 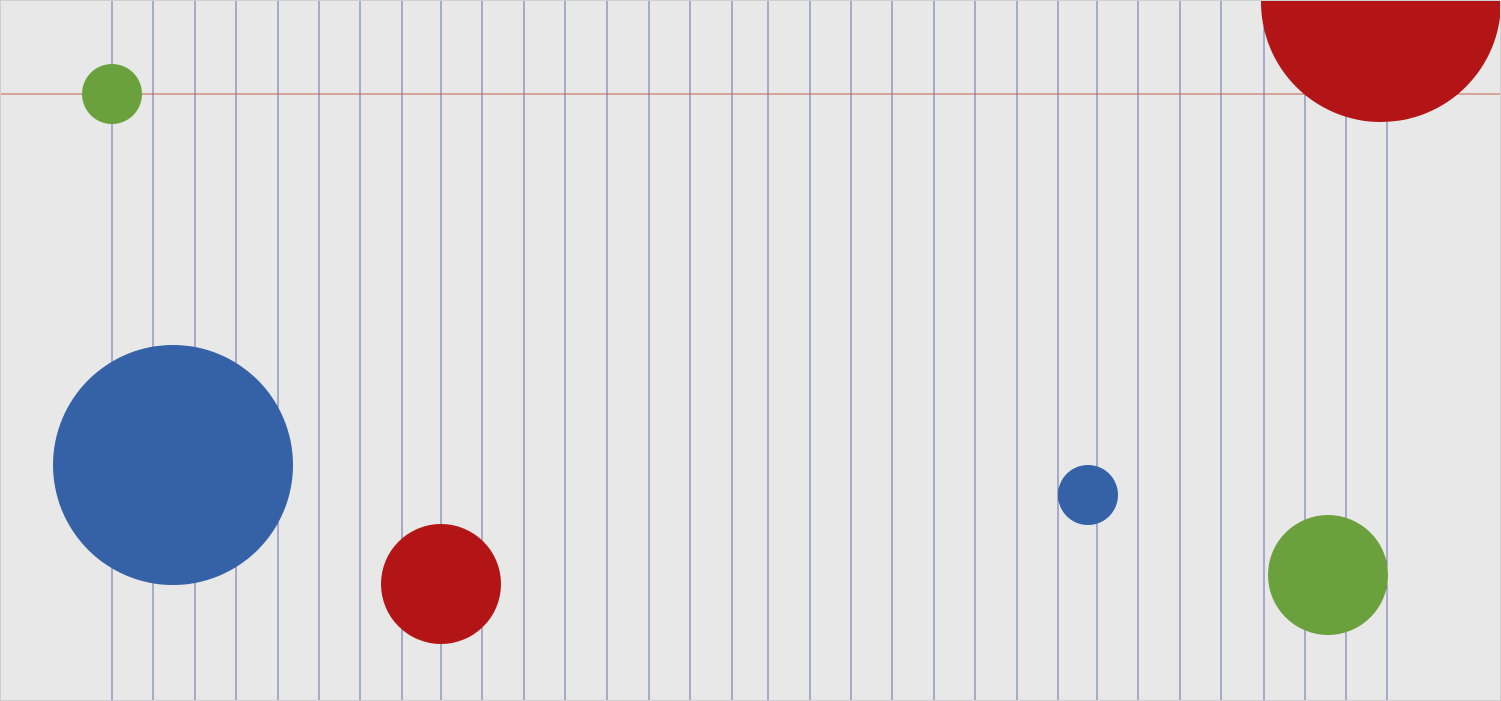 I want to click on large-blue-circle-left, so click(x=173, y=465).